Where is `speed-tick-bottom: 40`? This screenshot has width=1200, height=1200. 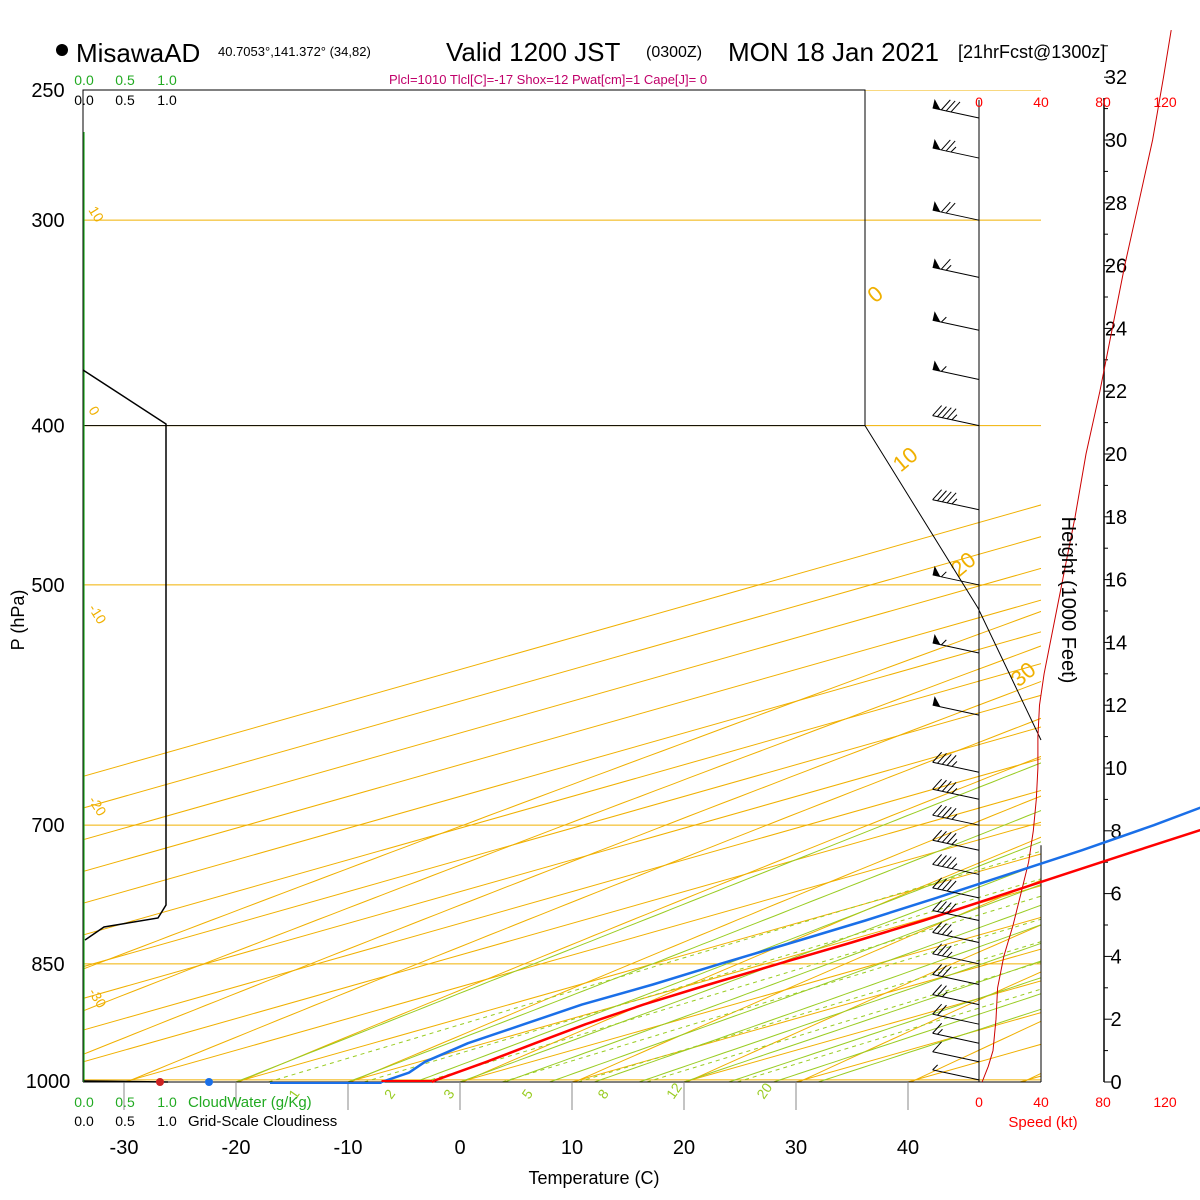
speed-tick-bottom: 40 is located at coordinates (1041, 1102).